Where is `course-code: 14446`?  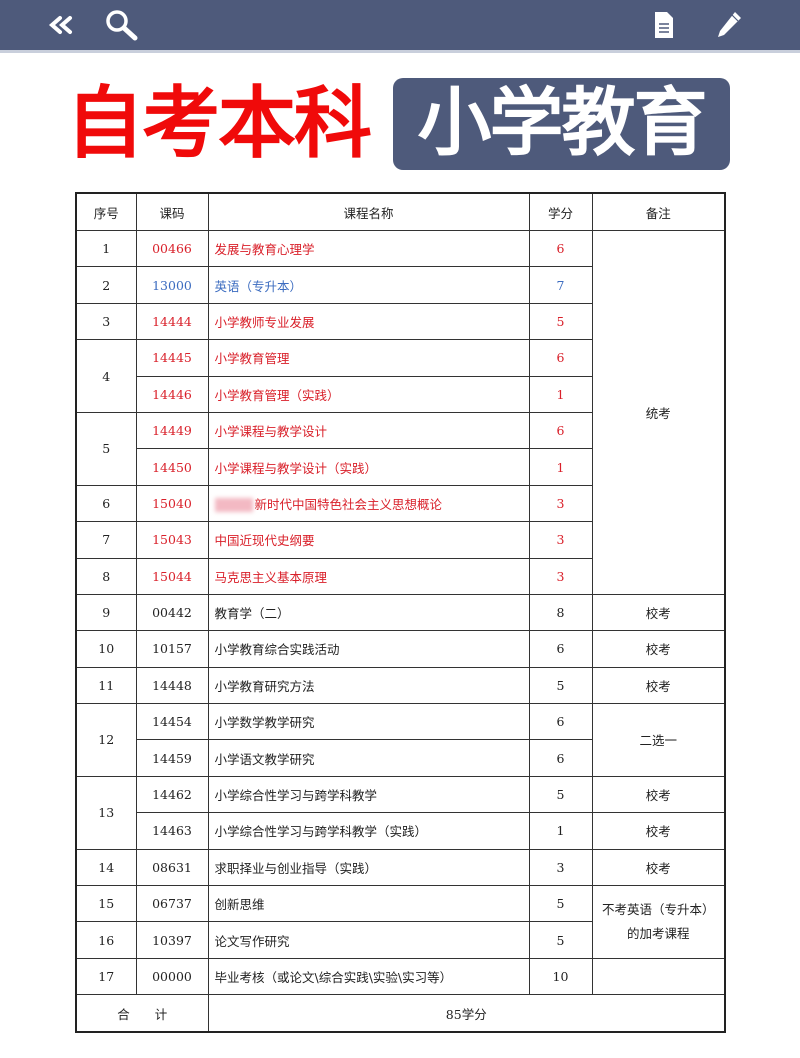 course-code: 14446 is located at coordinates (172, 394).